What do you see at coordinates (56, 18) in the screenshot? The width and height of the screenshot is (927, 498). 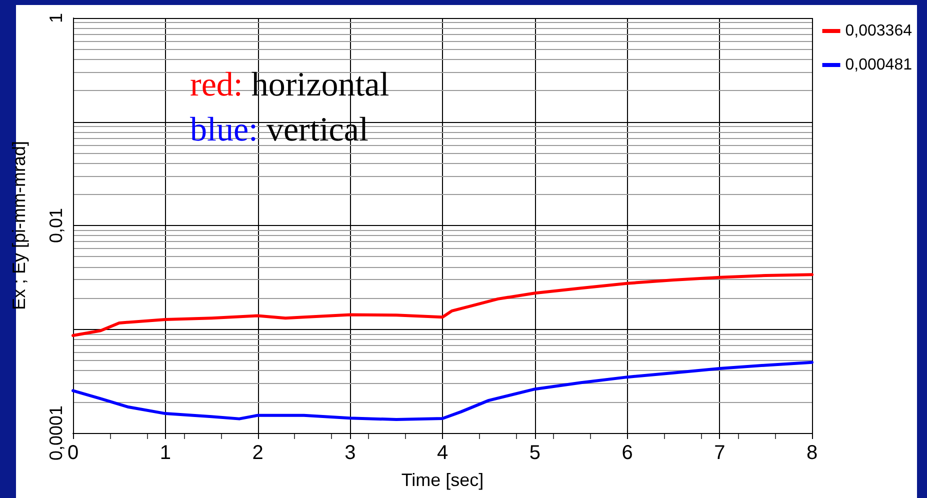 I see `y-tick-label: 1` at bounding box center [56, 18].